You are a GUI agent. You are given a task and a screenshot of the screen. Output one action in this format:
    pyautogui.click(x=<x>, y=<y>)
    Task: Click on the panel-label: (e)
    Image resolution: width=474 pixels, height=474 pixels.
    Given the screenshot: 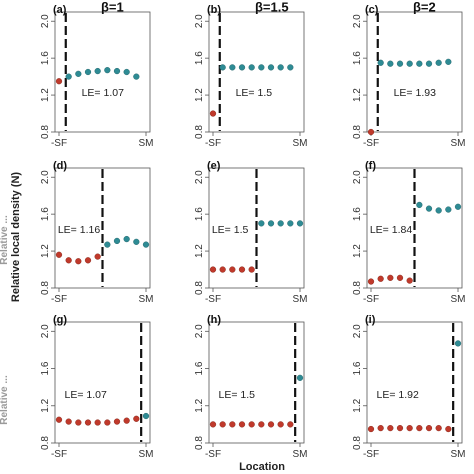 What is the action you would take?
    pyautogui.click(x=214, y=166)
    